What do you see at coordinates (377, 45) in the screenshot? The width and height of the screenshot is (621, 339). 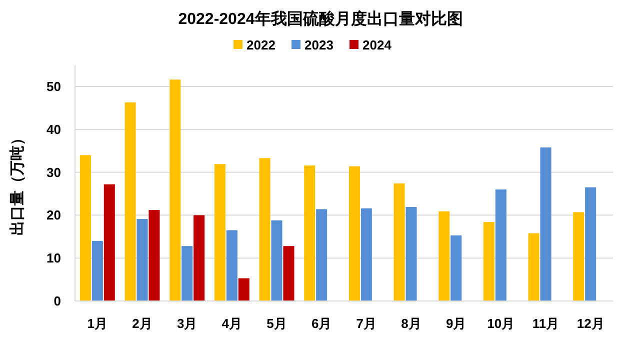 I see `legend-label: 2024` at bounding box center [377, 45].